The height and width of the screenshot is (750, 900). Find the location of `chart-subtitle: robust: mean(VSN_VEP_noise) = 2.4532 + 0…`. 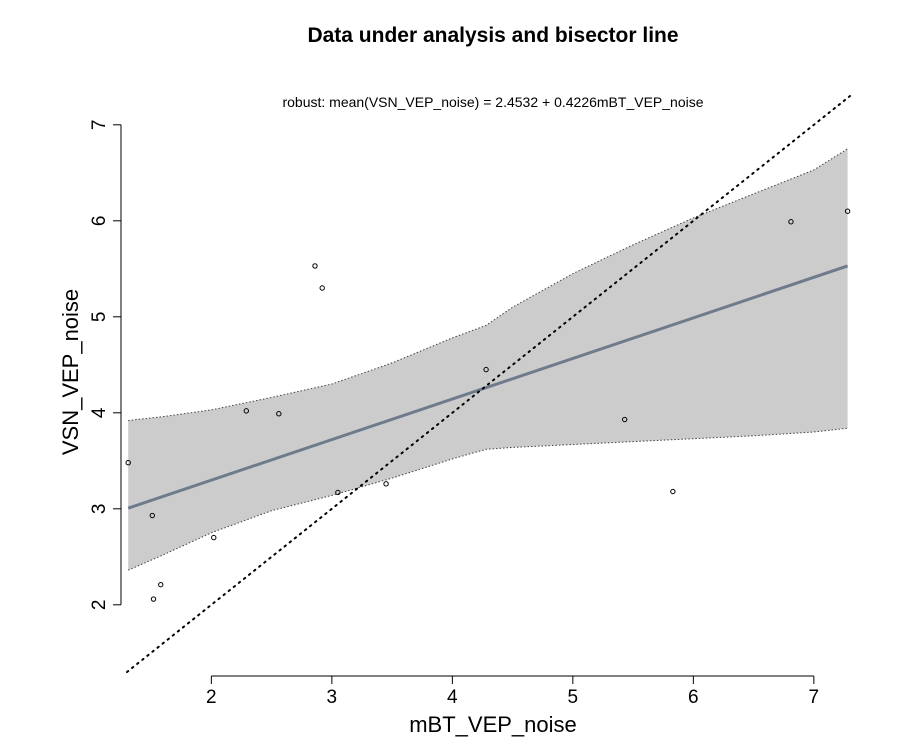

chart-subtitle: robust: mean(VSN_VEP_noise) = 2.4532 + 0… is located at coordinates (492, 102).